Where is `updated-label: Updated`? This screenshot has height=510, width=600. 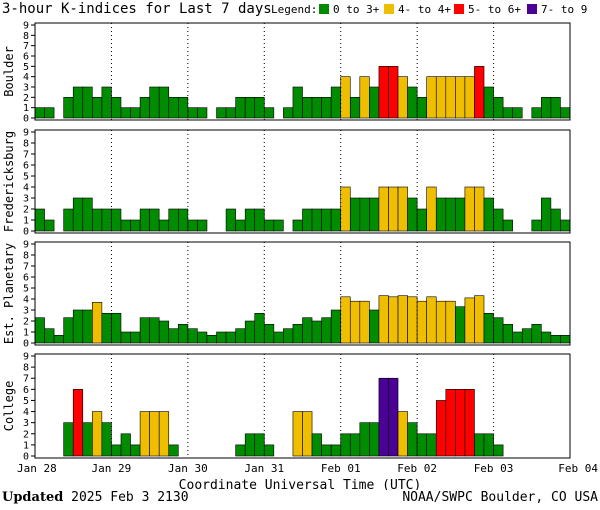 updated-label: Updated is located at coordinates (33, 497).